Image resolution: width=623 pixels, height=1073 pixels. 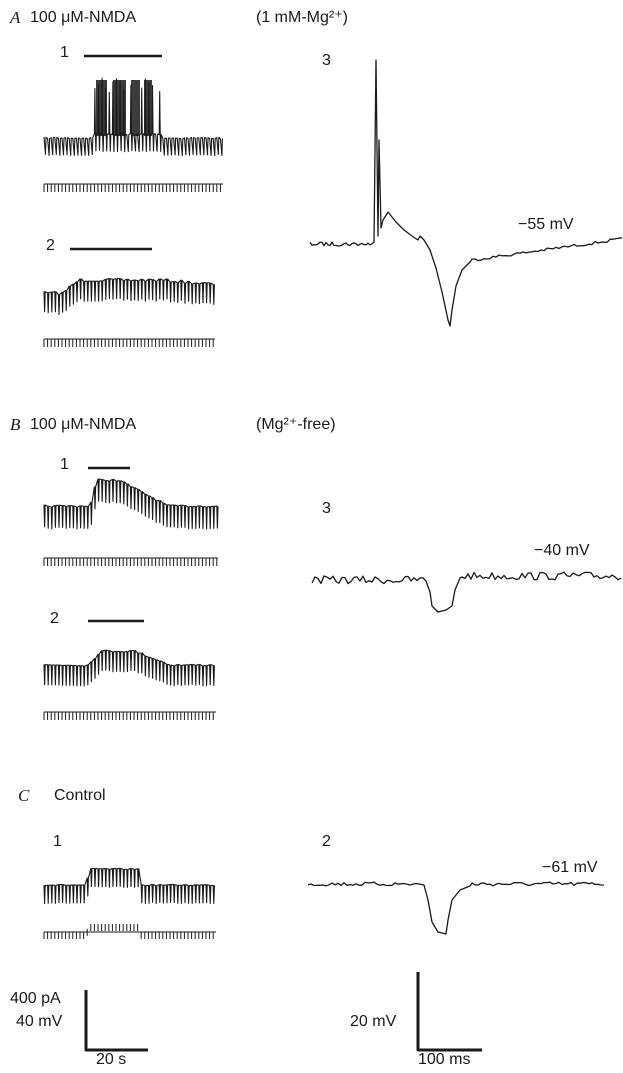 What do you see at coordinates (129, 886) in the screenshot?
I see `panel-c-trace1-voltage` at bounding box center [129, 886].